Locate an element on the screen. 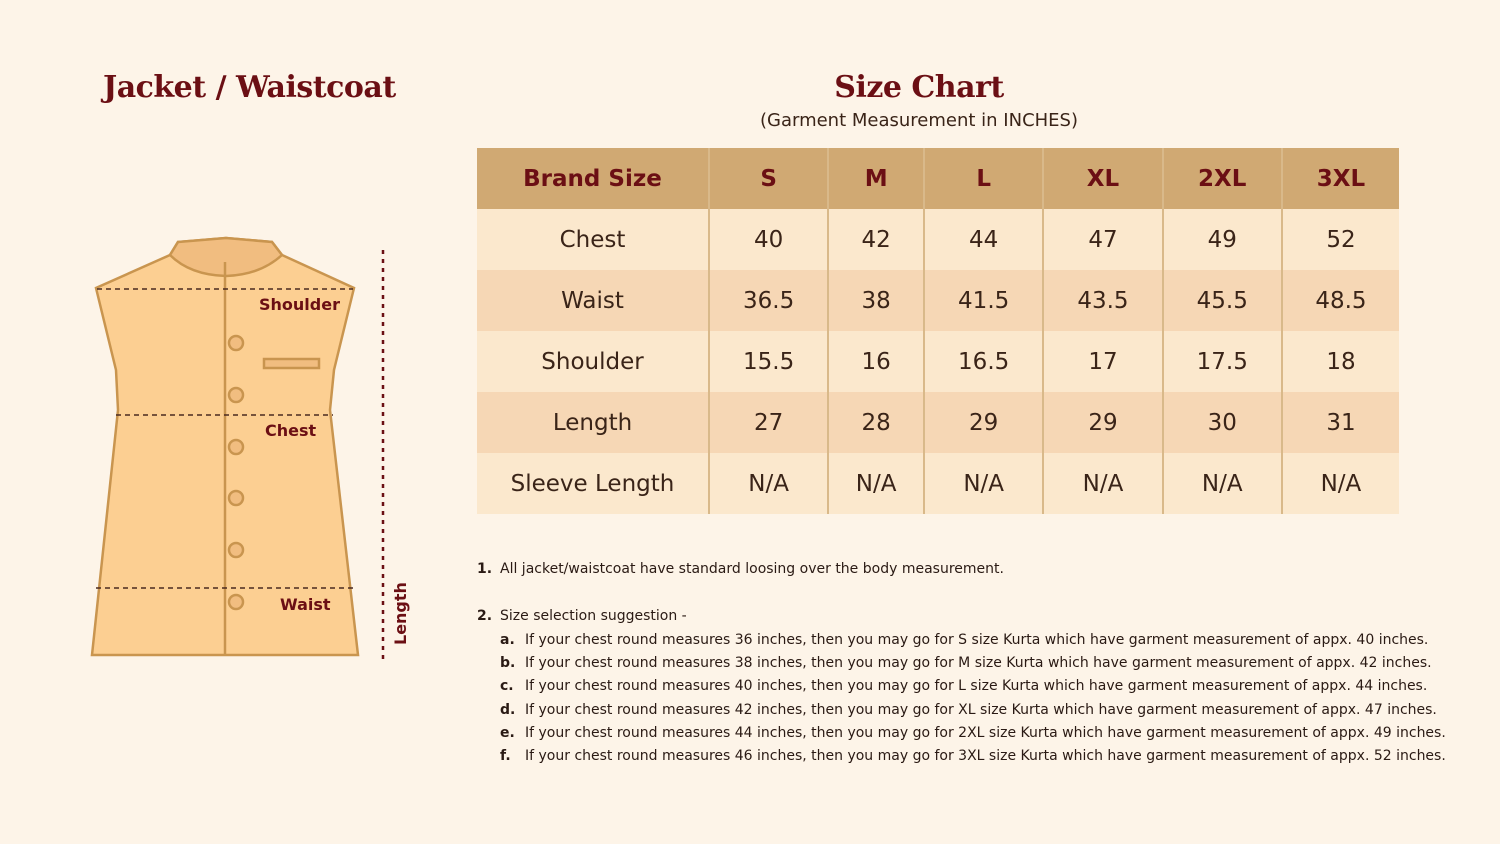 This screenshot has width=1500, height=844. suggestion-letter: b. is located at coordinates (508, 662).